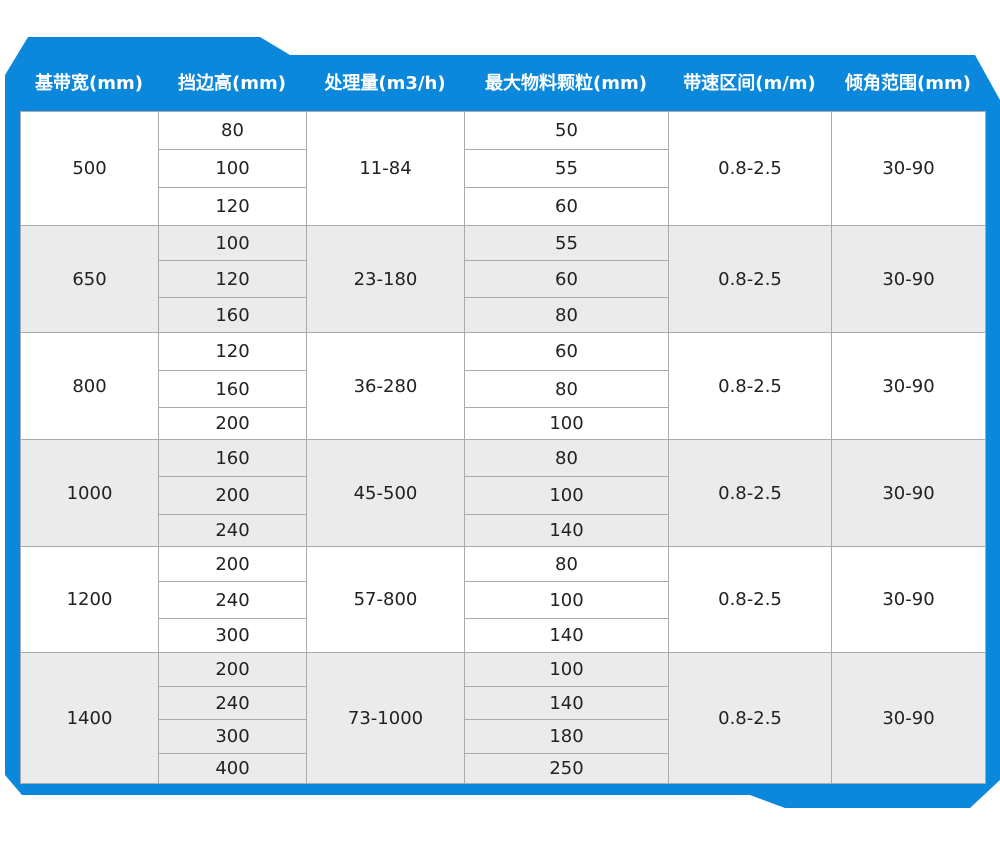 The height and width of the screenshot is (852, 1000). What do you see at coordinates (89, 718) in the screenshot?
I see `table-cell: 1400` at bounding box center [89, 718].